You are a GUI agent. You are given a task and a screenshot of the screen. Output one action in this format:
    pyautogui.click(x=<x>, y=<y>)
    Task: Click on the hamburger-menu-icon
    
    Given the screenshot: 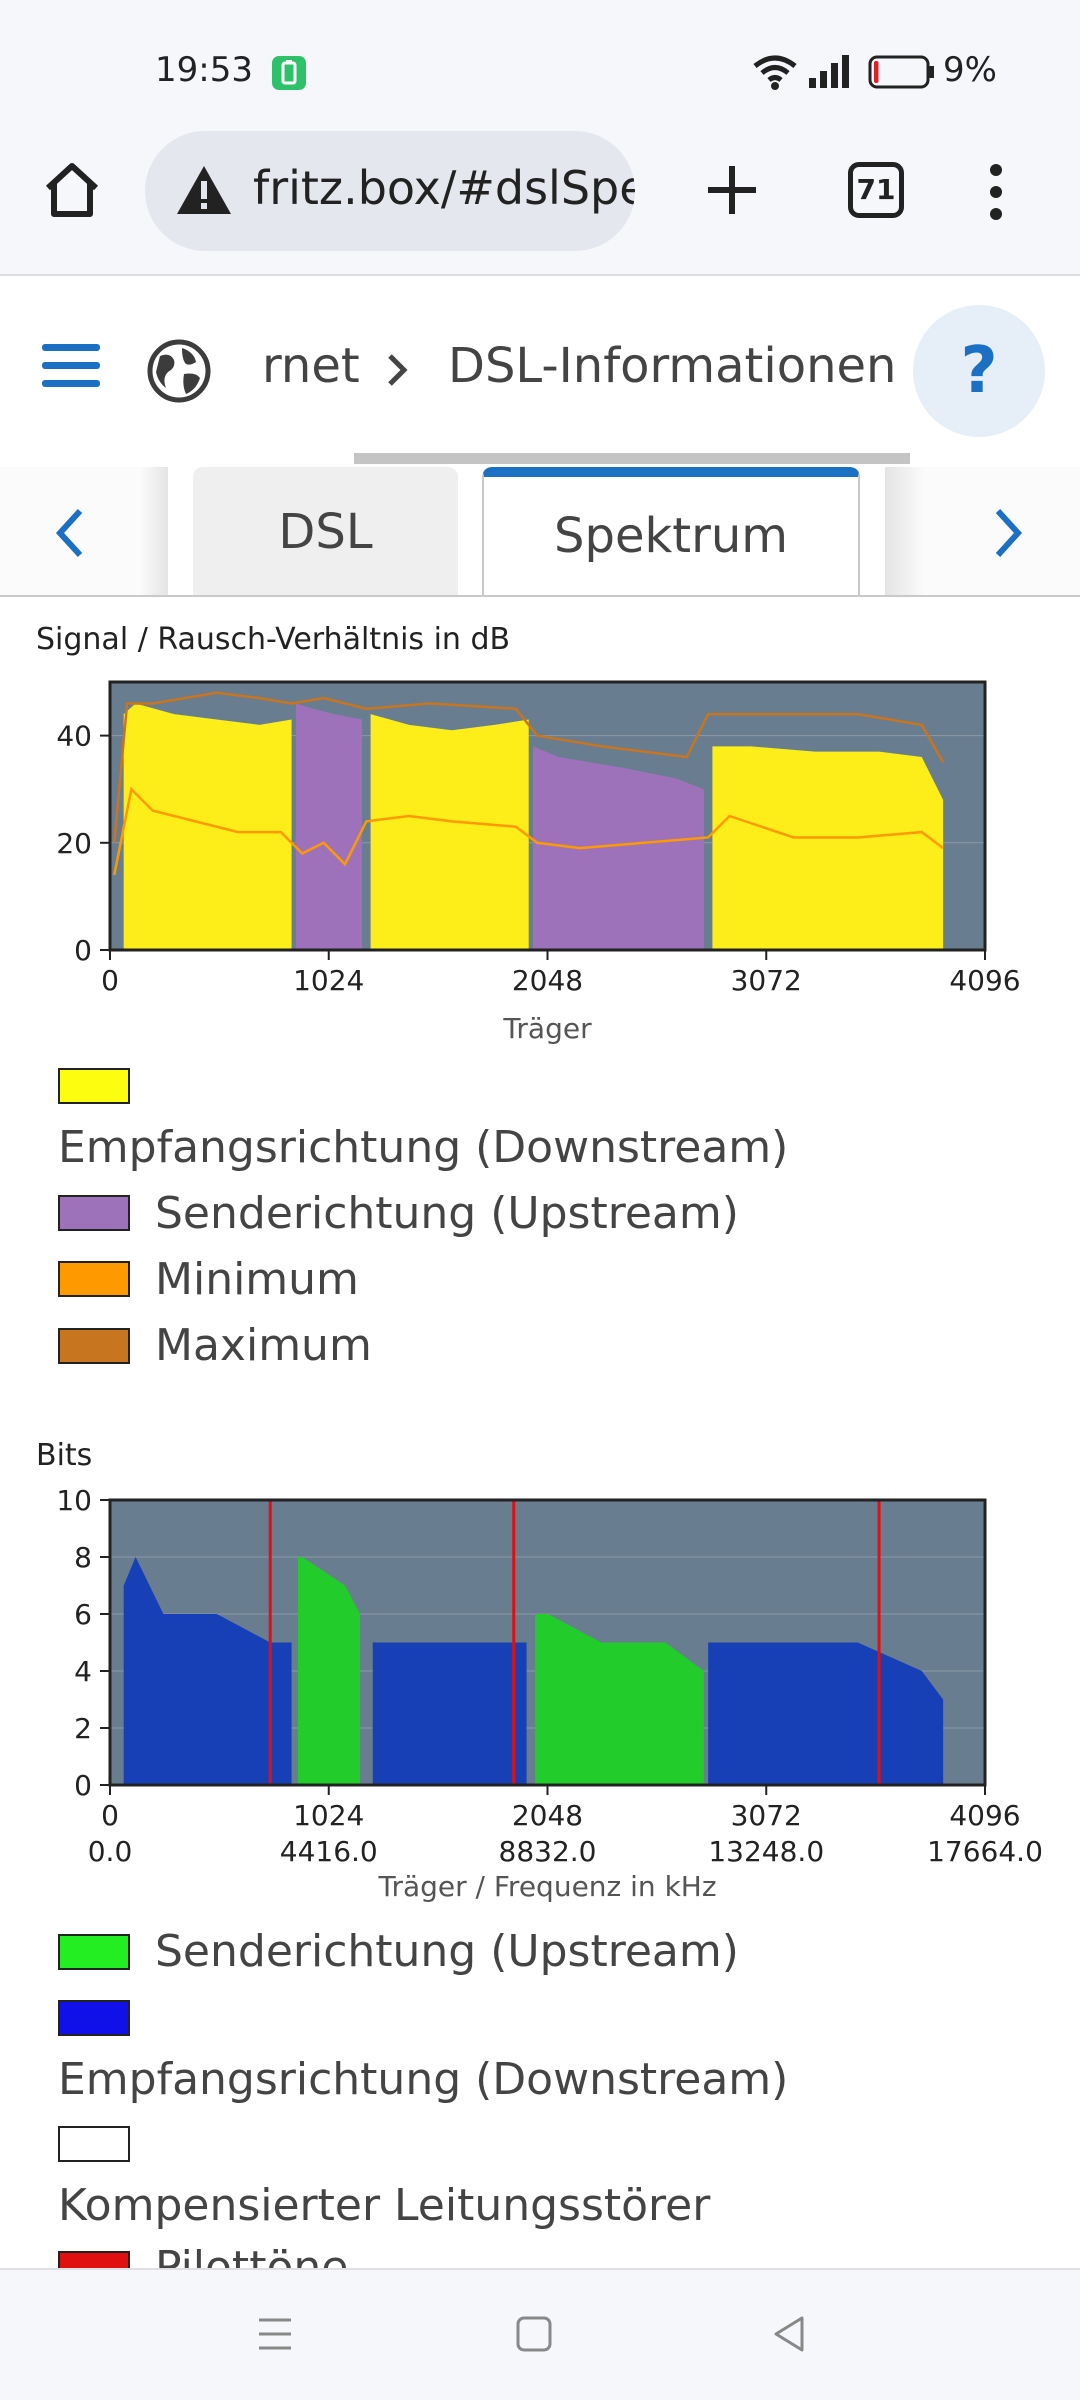 What is the action you would take?
    pyautogui.click(x=71, y=368)
    